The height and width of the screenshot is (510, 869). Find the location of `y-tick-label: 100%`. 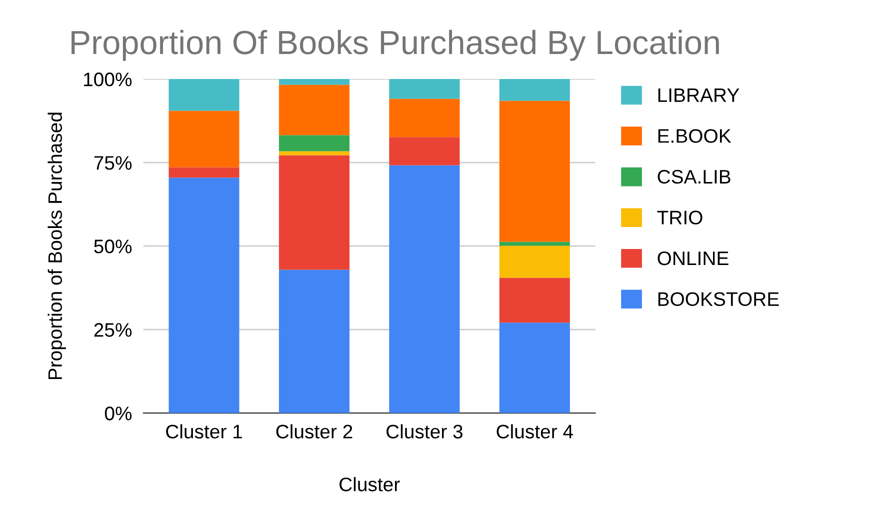

y-tick-label: 100% is located at coordinates (108, 79).